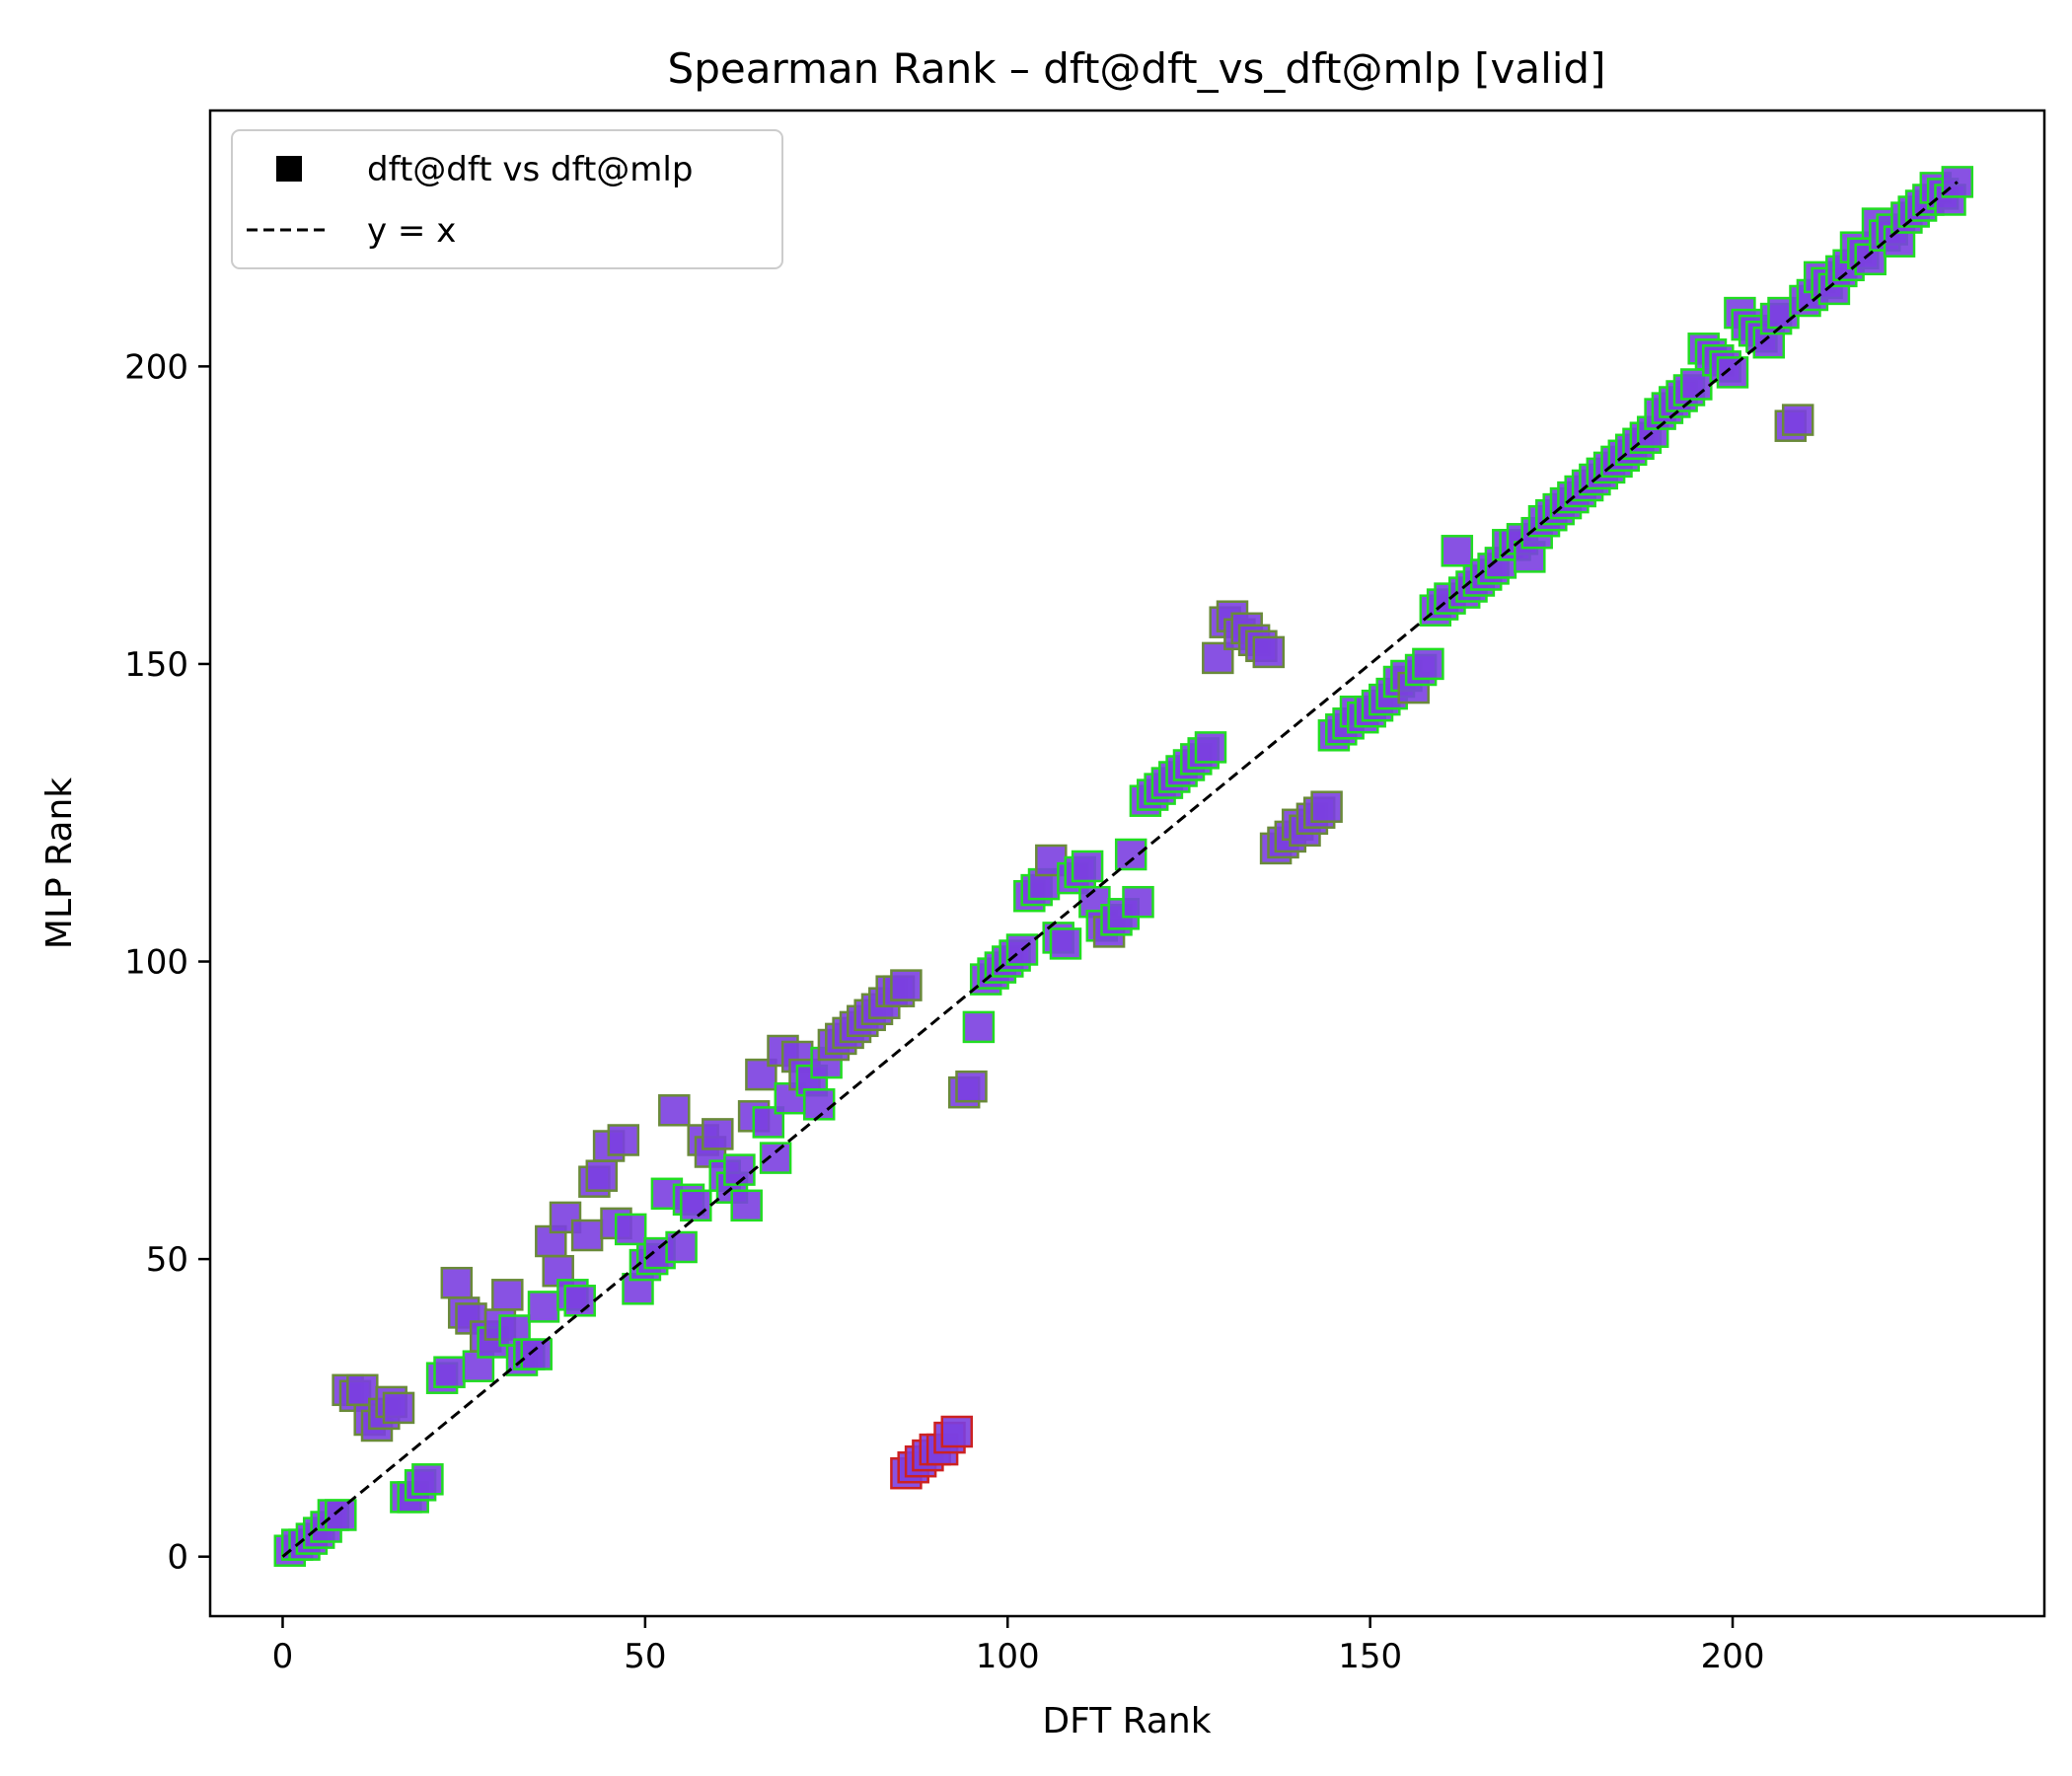 The image size is (2072, 1776). Describe the element at coordinates (1127, 1721) in the screenshot. I see `x-axis-label: DFT Rank` at that location.